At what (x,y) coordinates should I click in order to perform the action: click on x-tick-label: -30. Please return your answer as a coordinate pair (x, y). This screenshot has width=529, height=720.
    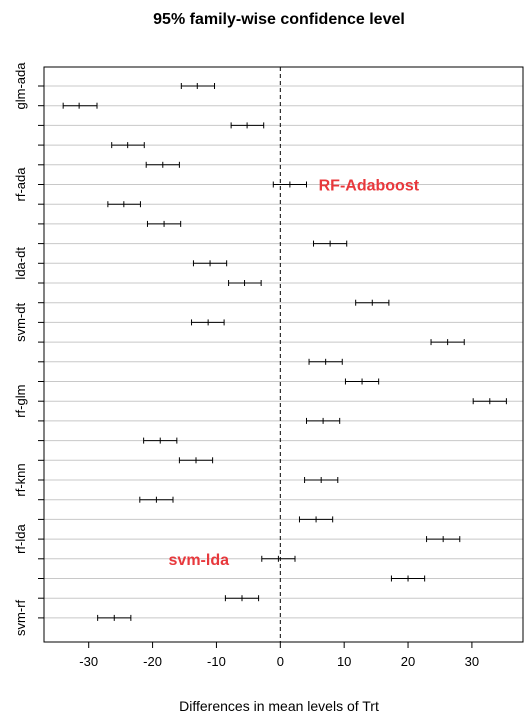
    Looking at the image, I should click on (88, 661).